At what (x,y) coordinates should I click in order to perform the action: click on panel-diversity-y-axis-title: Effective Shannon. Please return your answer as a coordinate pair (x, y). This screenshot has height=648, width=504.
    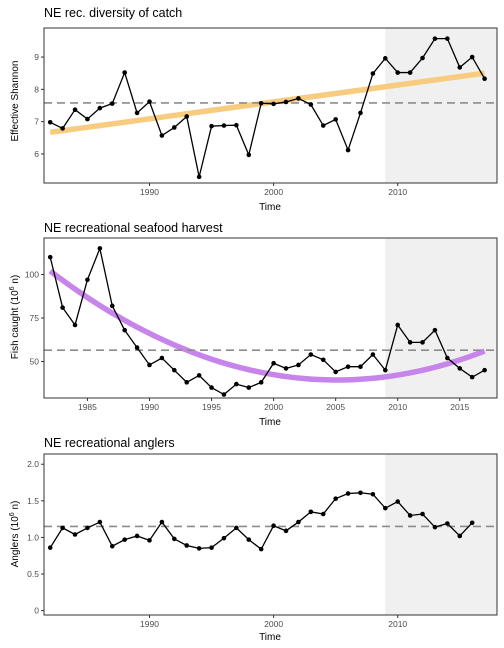
    Looking at the image, I should click on (15, 101).